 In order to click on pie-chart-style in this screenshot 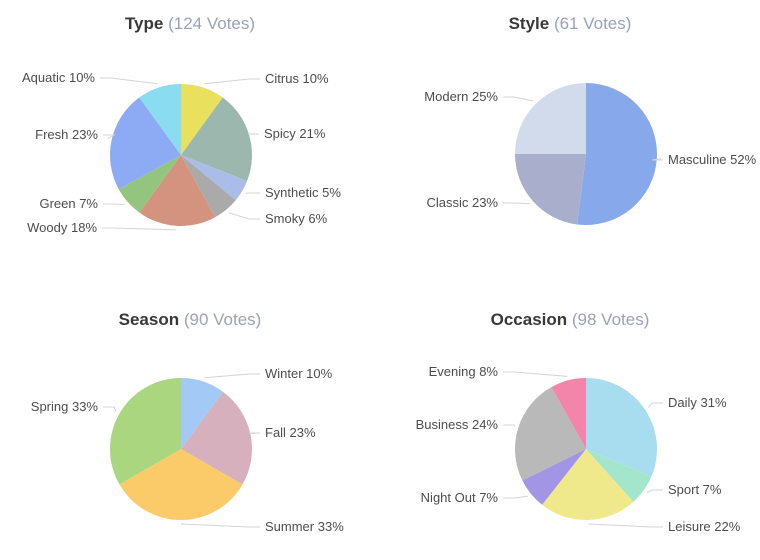, I will do `click(583, 154)`.